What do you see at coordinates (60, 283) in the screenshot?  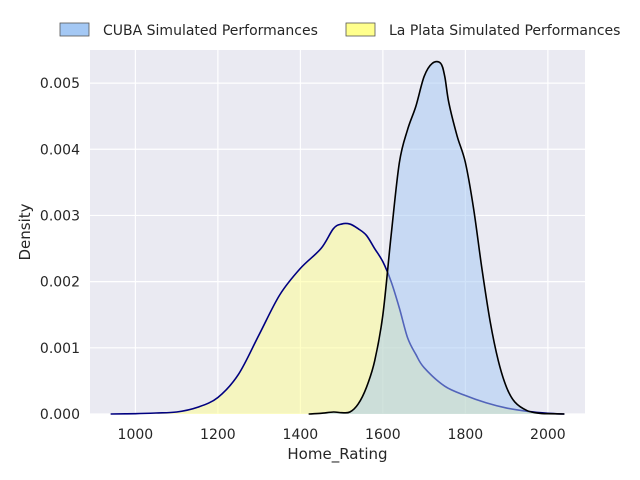 I see `y-tick-label: 0.002` at bounding box center [60, 283].